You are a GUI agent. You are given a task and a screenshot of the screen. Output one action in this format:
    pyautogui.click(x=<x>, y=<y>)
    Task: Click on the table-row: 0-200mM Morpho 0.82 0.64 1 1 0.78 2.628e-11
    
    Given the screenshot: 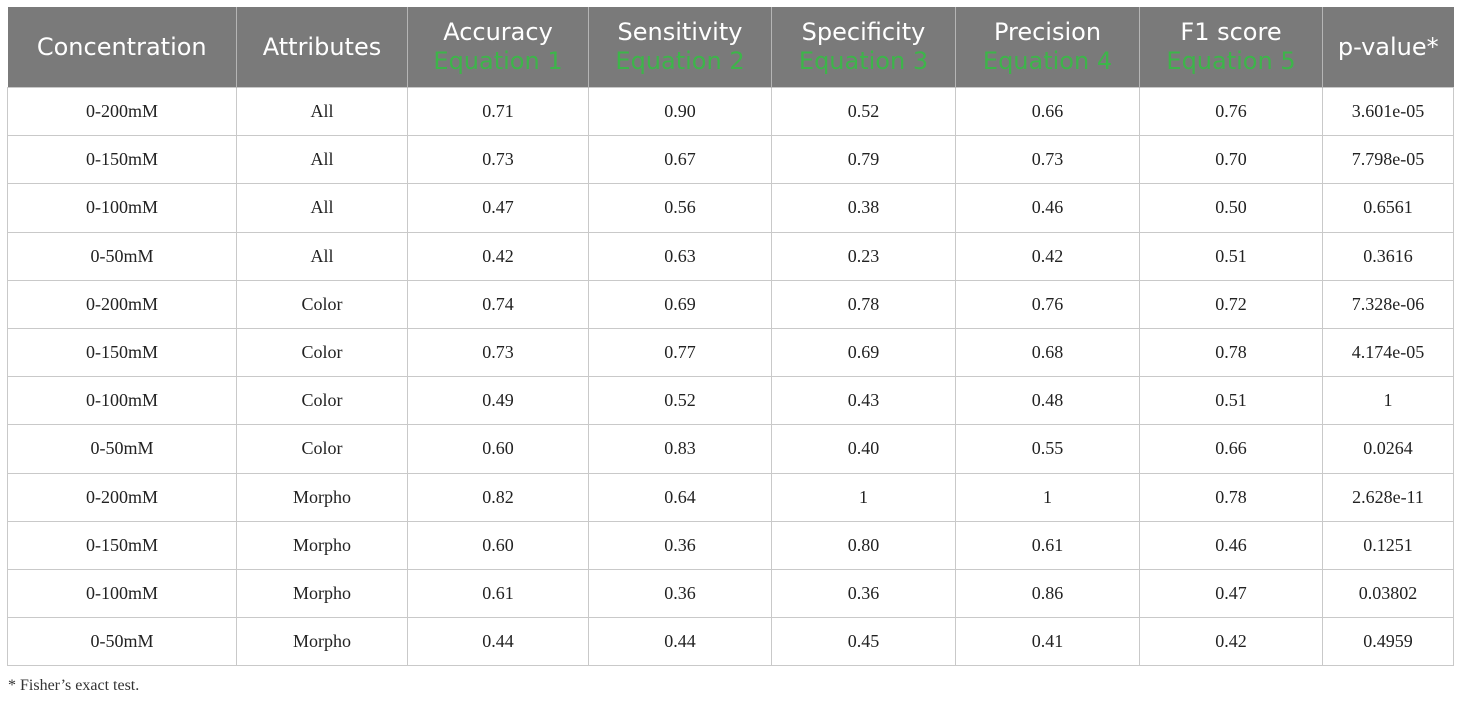 What is the action you would take?
    pyautogui.click(x=730, y=497)
    